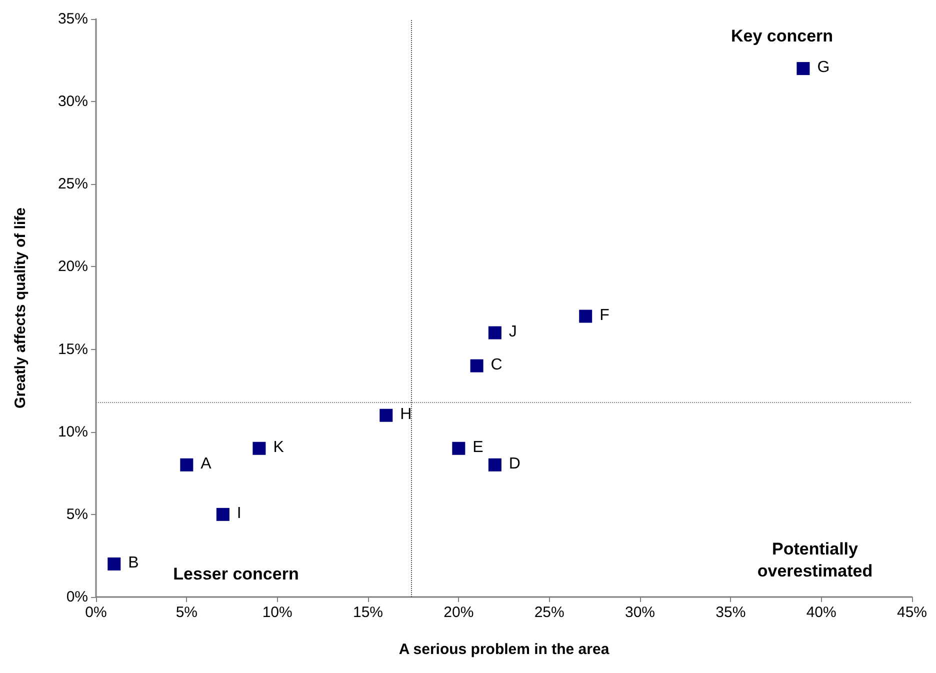 This screenshot has height=673, width=936. Describe the element at coordinates (549, 612) in the screenshot. I see `x-tick-label: 25%` at that location.